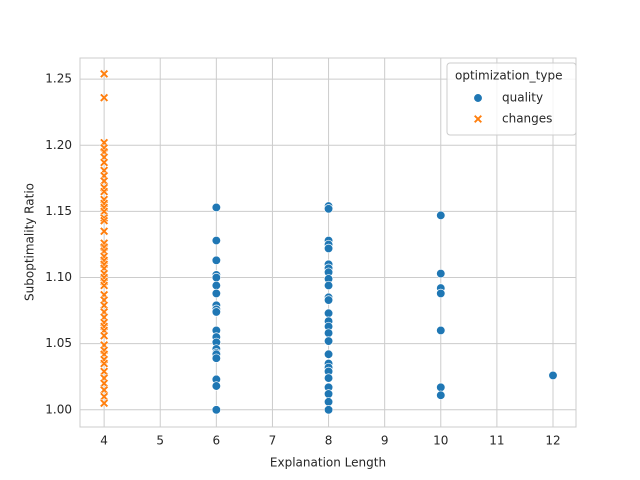  Describe the element at coordinates (104, 441) in the screenshot. I see `x-tick-label: 4` at that location.